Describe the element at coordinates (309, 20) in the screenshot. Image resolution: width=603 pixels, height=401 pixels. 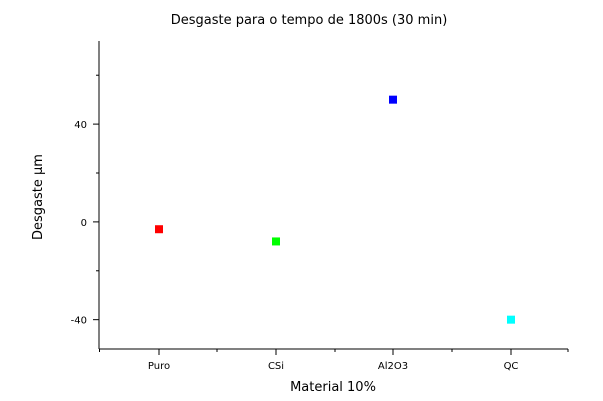
I see `chart-title: Desgaste para o tempo de 1800s (30 min)` at that location.